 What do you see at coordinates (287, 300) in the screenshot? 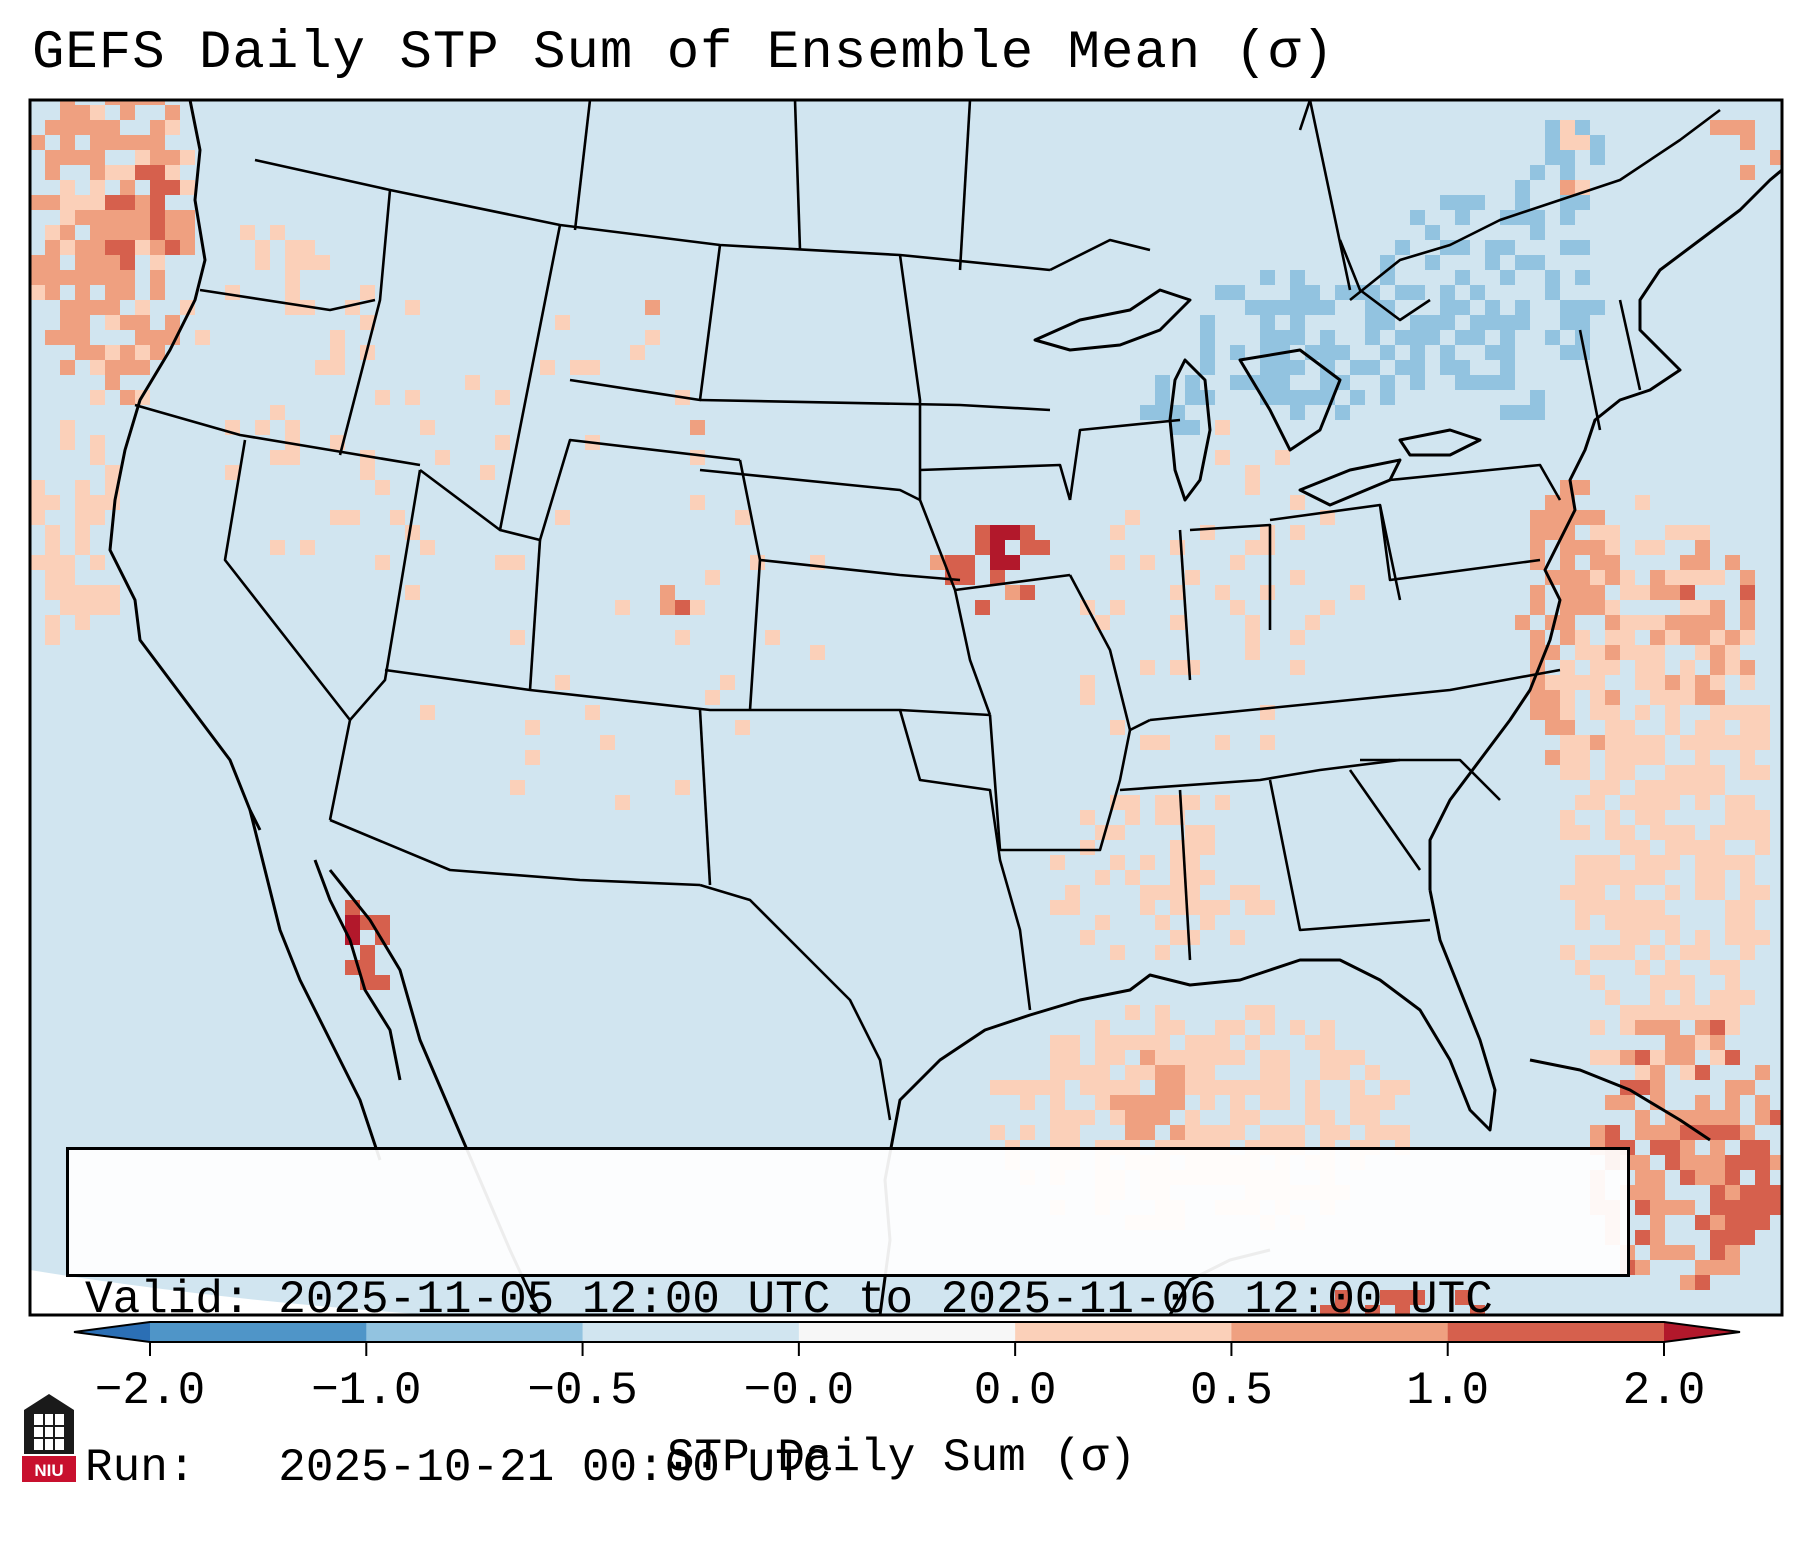
I see `wa-or-border` at bounding box center [287, 300].